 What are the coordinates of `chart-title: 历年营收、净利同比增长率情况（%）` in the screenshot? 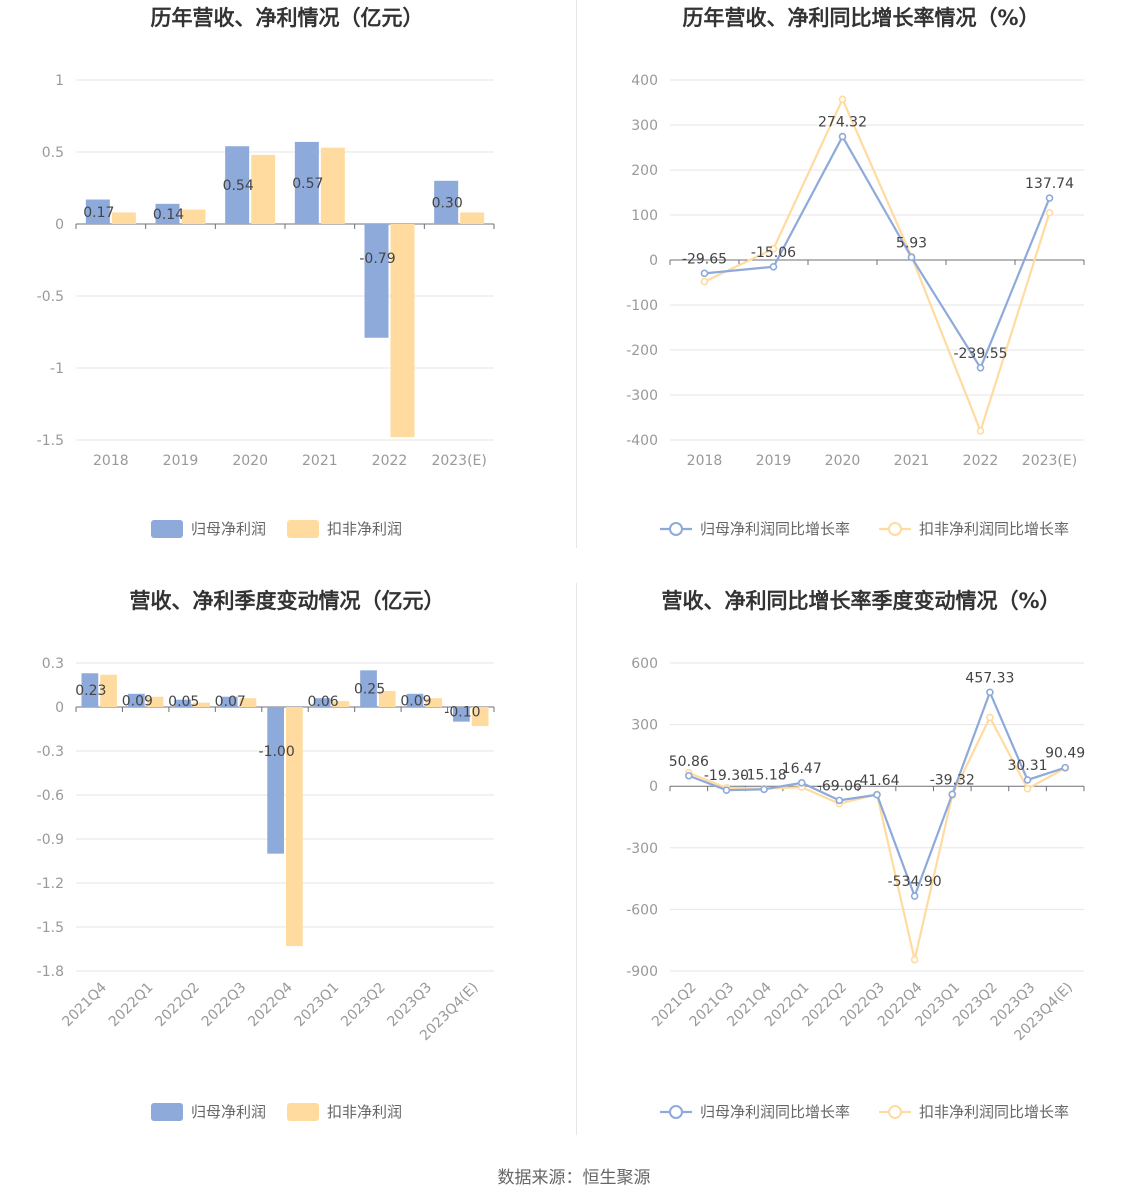 It's located at (860, 18).